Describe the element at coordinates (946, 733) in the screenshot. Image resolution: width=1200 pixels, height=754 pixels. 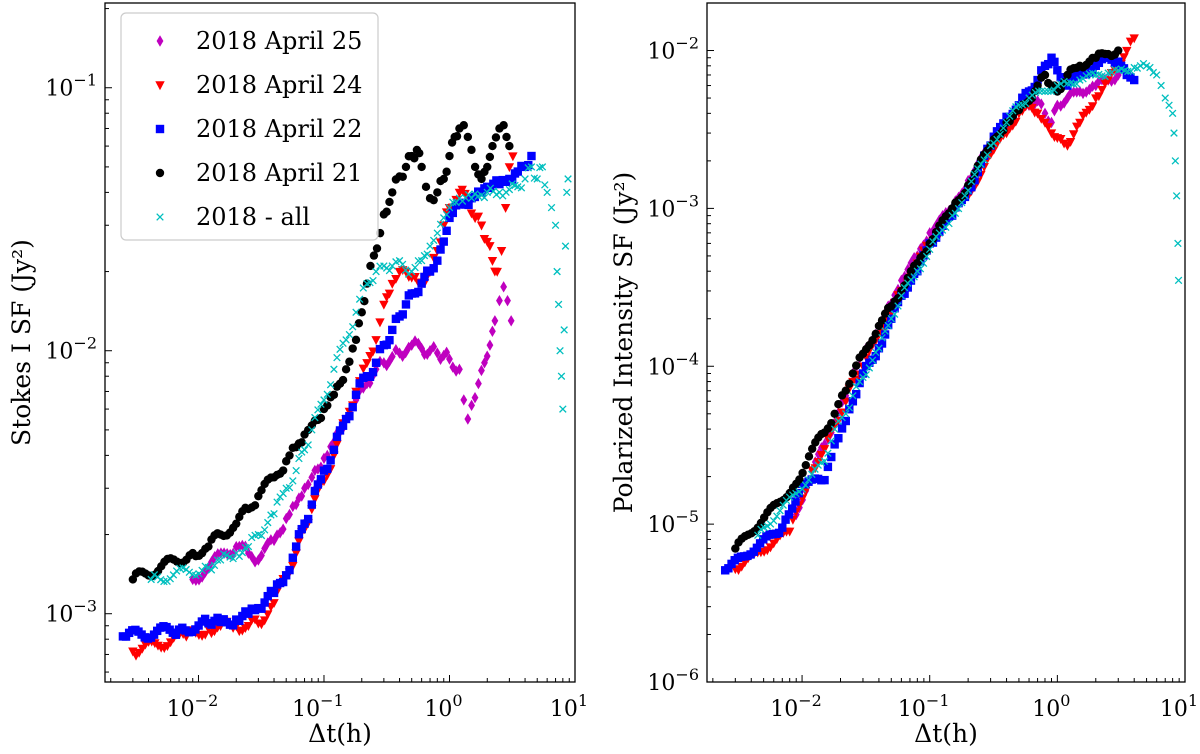
I see `x-axis-title: Δt(h)` at that location.